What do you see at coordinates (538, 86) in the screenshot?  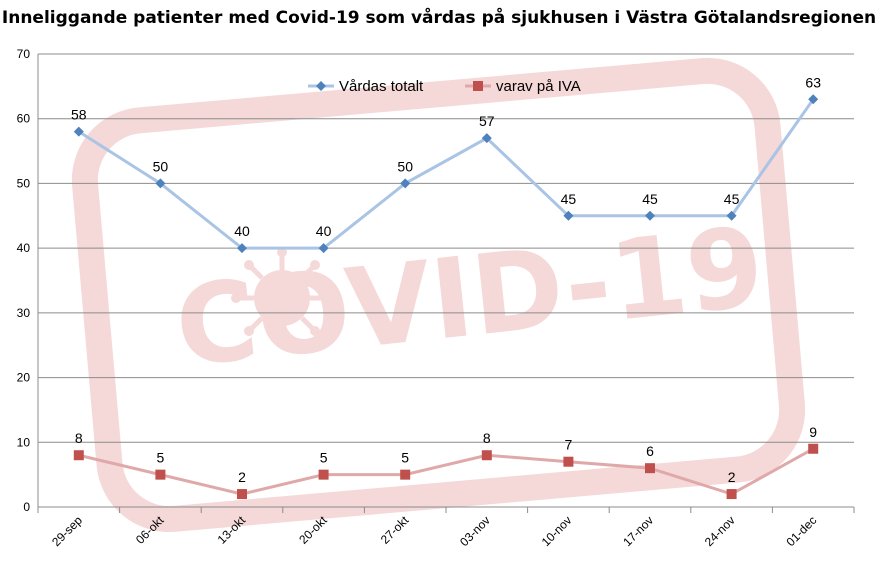 I see `legend-label: varav på IVA` at bounding box center [538, 86].